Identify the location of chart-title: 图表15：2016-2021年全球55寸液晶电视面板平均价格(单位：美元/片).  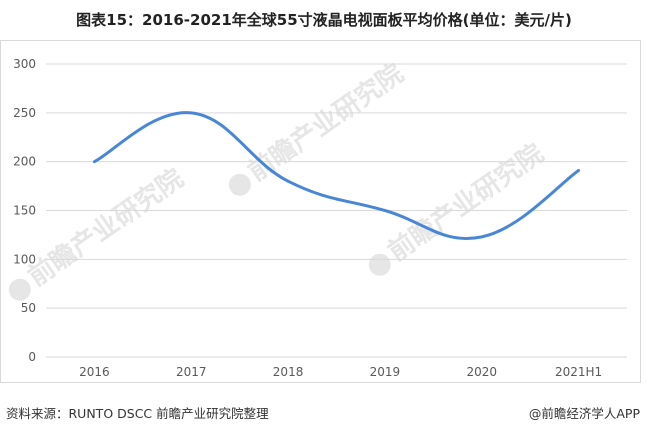
(324, 20).